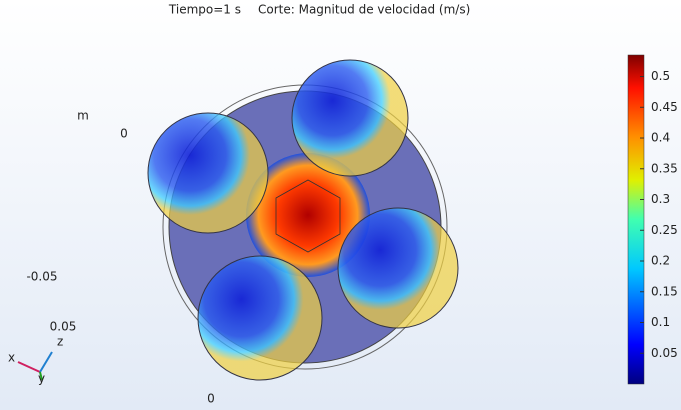 The height and width of the screenshot is (410, 681). Describe the element at coordinates (660, 261) in the screenshot. I see `colorbar-tick-label: 0.2` at that location.